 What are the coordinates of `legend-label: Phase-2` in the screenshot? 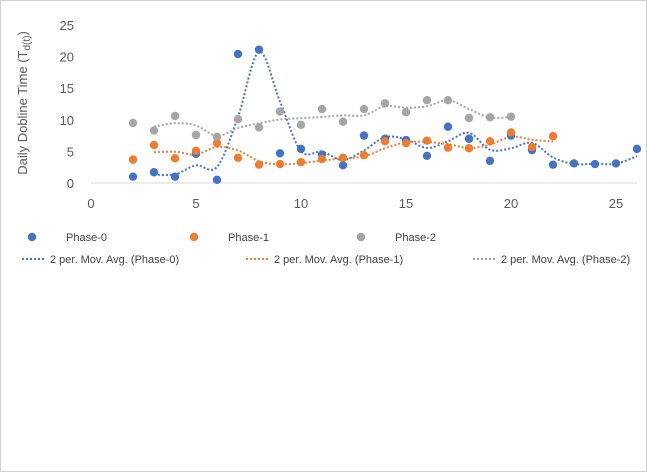 It's located at (415, 238).